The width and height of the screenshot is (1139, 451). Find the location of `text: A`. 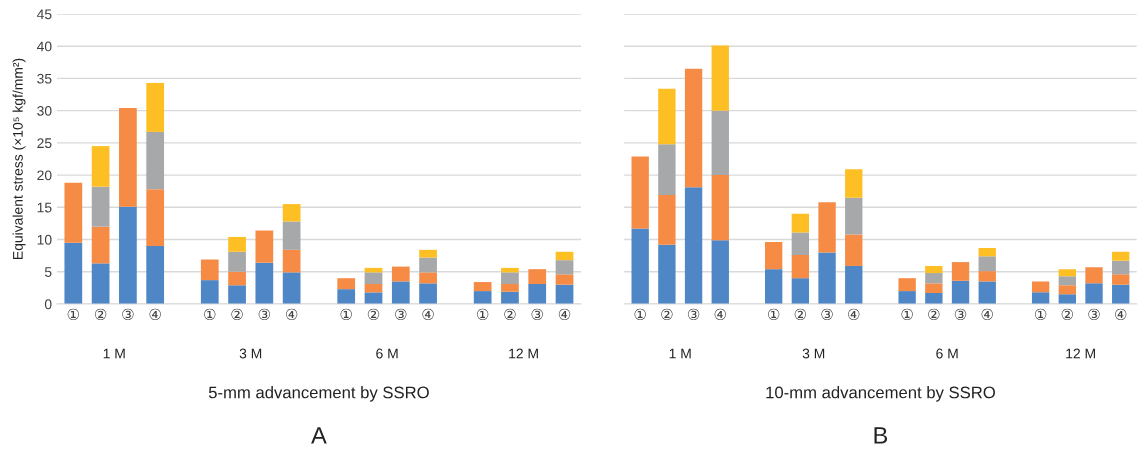

text: A is located at coordinates (319, 435).